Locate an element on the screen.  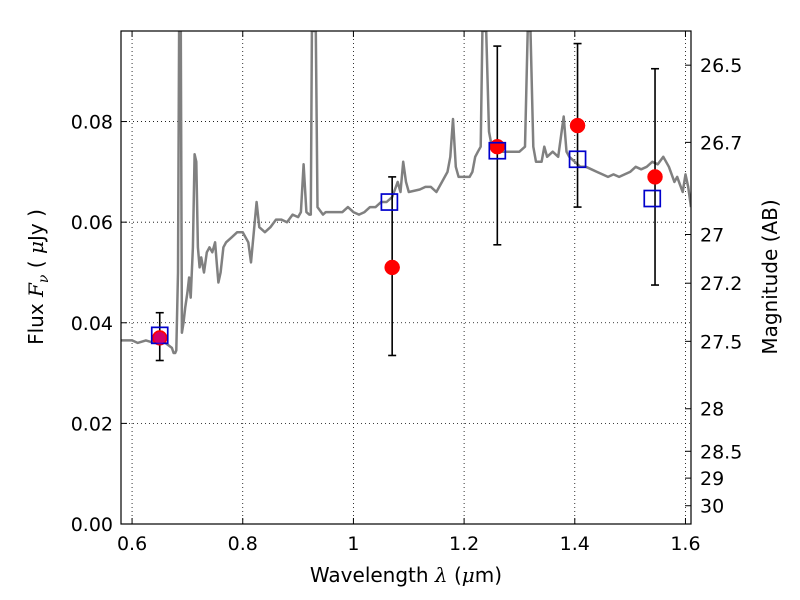
magnitude-tick-label: 27.2 is located at coordinates (721, 284).